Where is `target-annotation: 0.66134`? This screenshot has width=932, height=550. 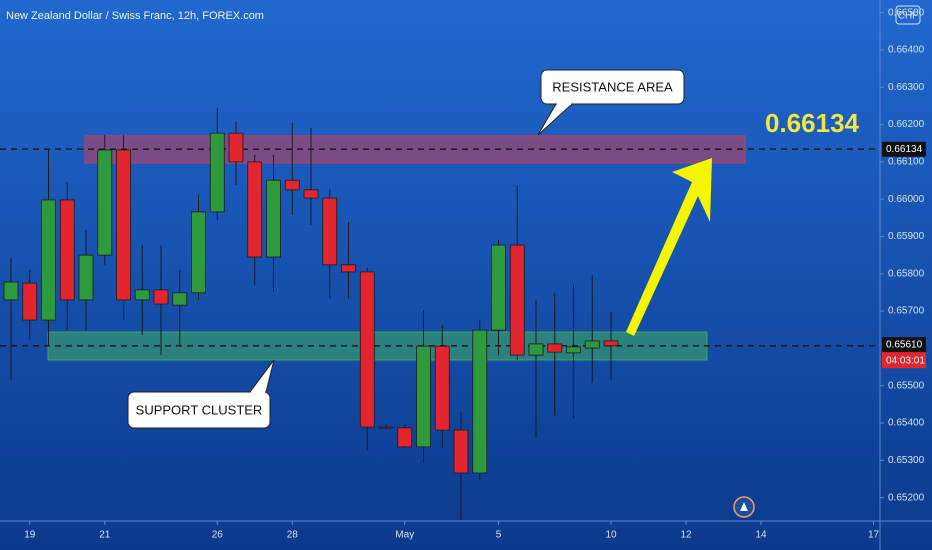
target-annotation: 0.66134 is located at coordinates (812, 123).